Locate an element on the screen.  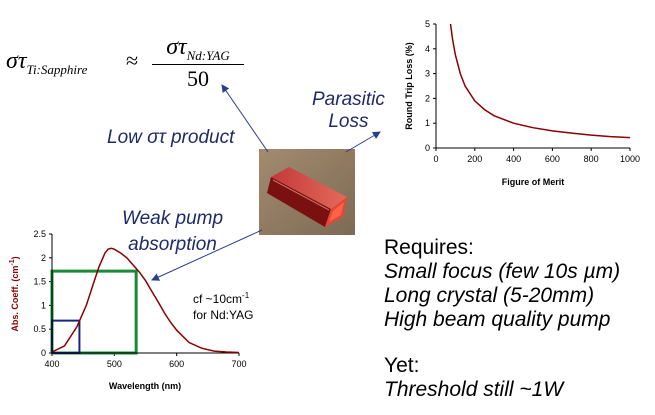
lhs-symbol: στ is located at coordinates (16, 61).